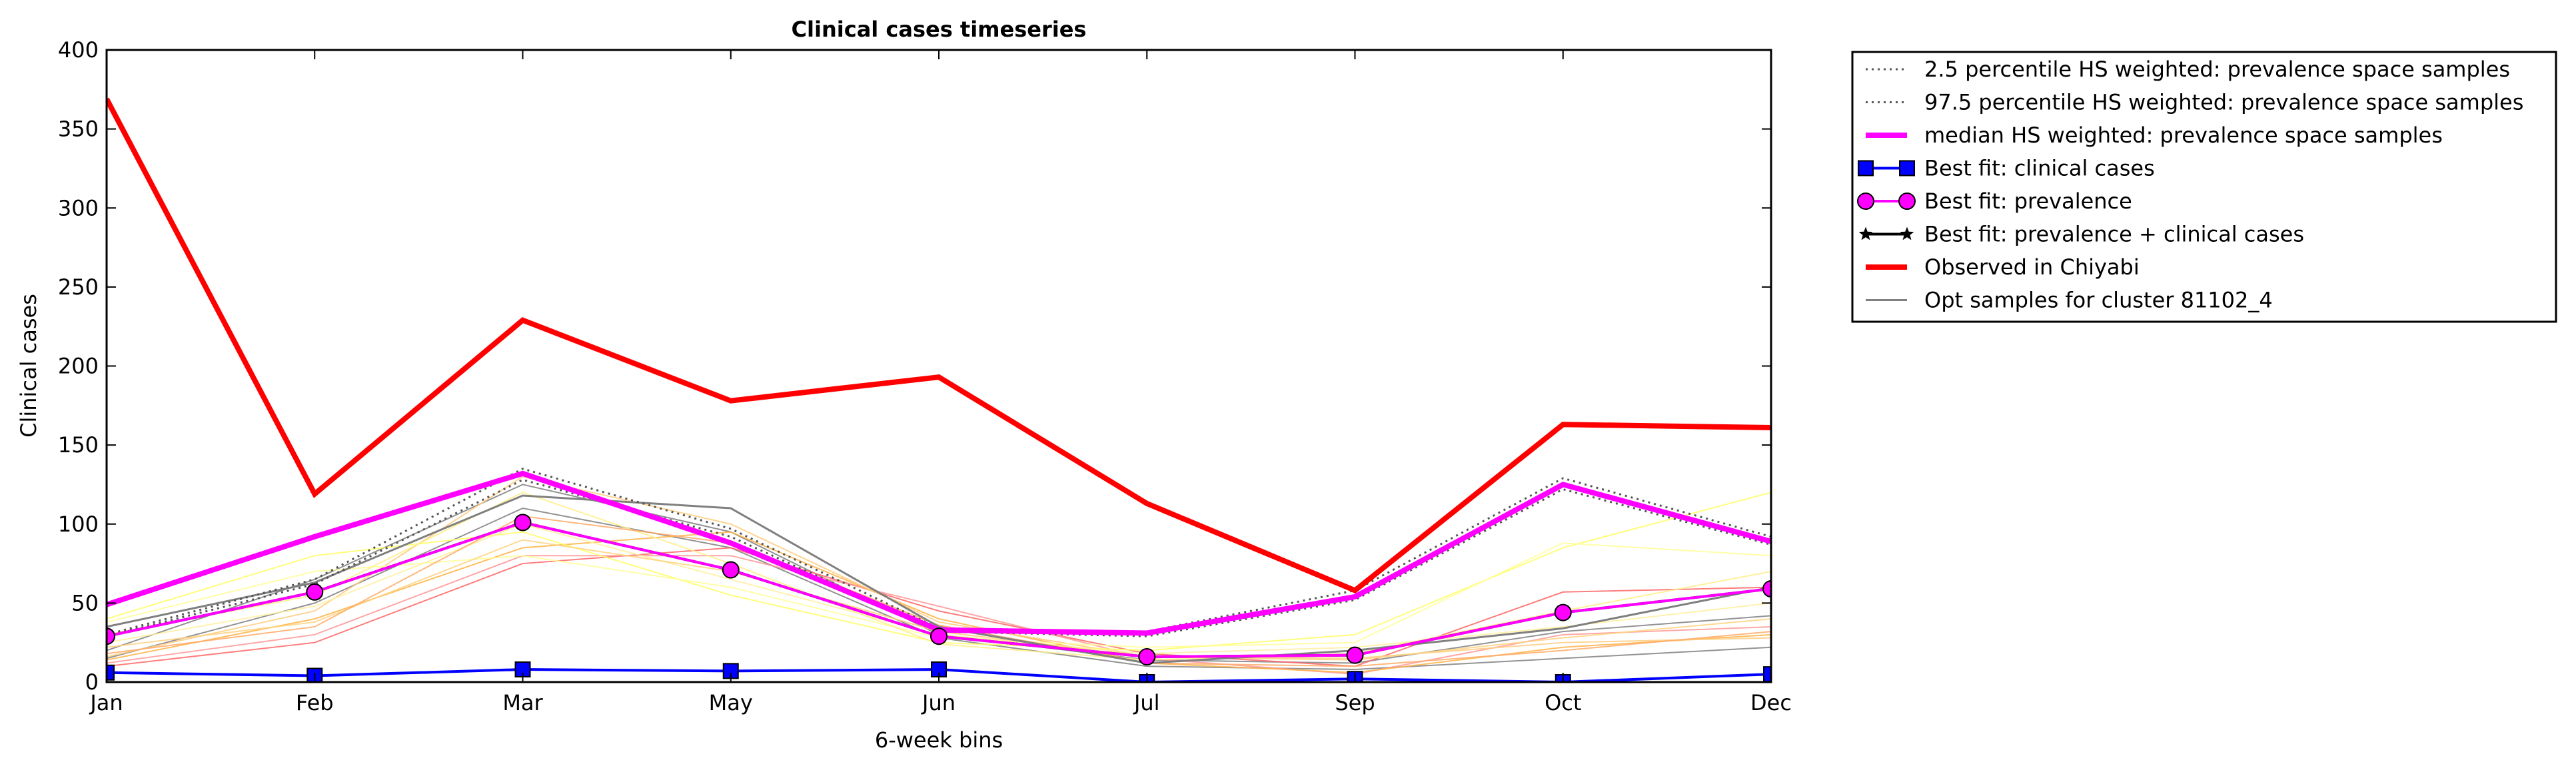 This screenshot has width=2576, height=772. I want to click on x-tick-label: Dec, so click(1771, 702).